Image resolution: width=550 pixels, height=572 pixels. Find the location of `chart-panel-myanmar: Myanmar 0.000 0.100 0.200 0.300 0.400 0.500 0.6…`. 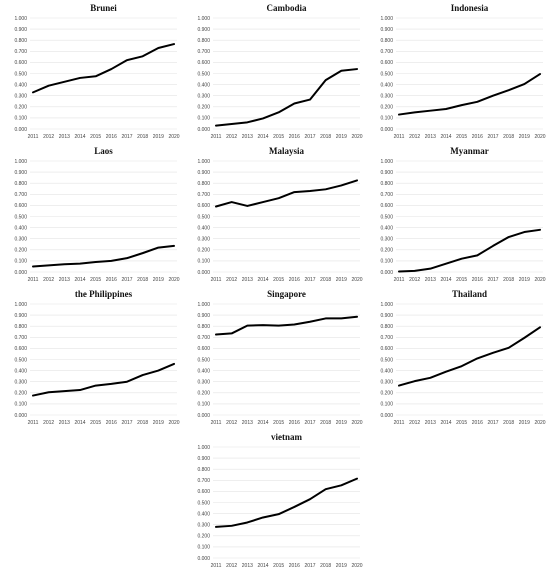

chart-panel-myanmar: Myanmar 0.000 0.100 0.200 0.300 0.400 0.500 0.6… is located at coordinates (457, 214).